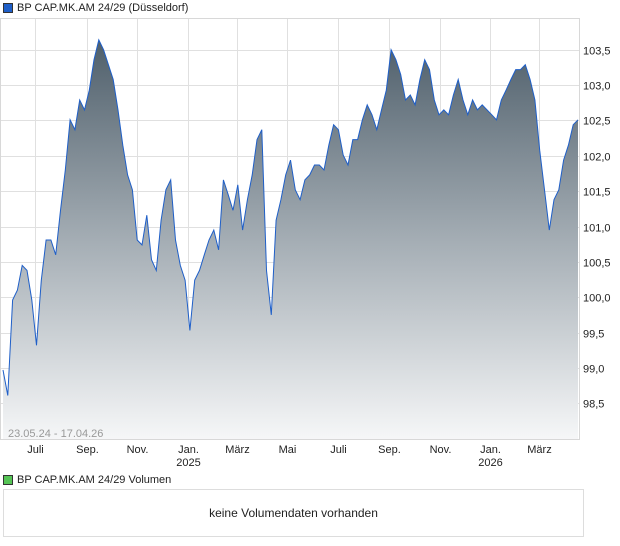 The width and height of the screenshot is (620, 546). Describe the element at coordinates (597, 87) in the screenshot. I see `y-tick-label: 103,0` at that location.